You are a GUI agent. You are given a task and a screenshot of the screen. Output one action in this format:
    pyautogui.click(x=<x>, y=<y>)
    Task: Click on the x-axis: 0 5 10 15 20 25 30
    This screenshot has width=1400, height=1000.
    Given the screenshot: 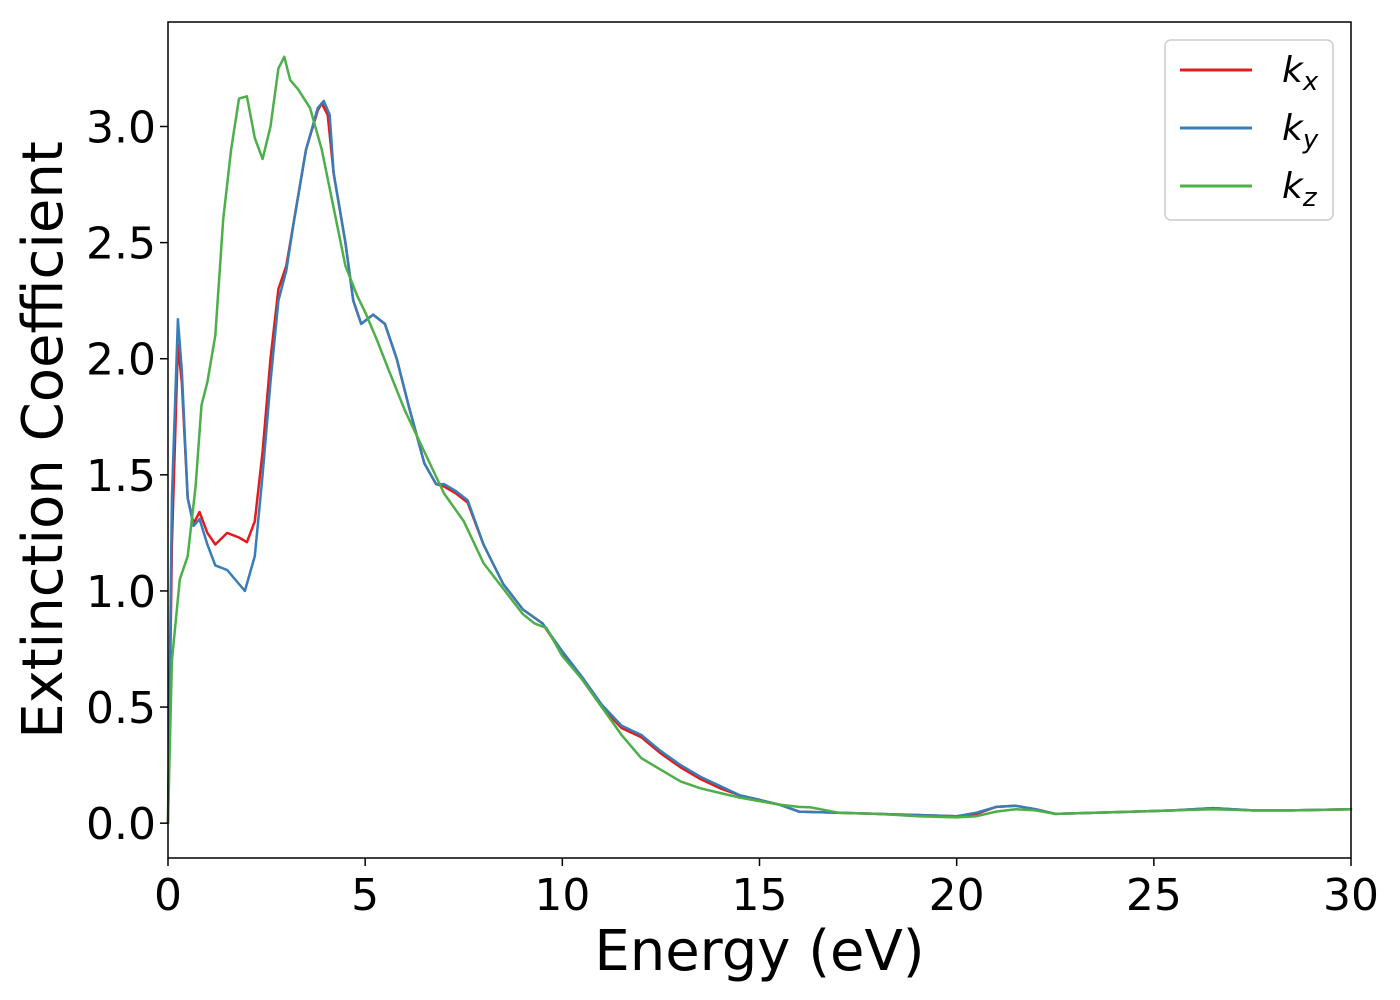 What is the action you would take?
    pyautogui.click(x=766, y=889)
    